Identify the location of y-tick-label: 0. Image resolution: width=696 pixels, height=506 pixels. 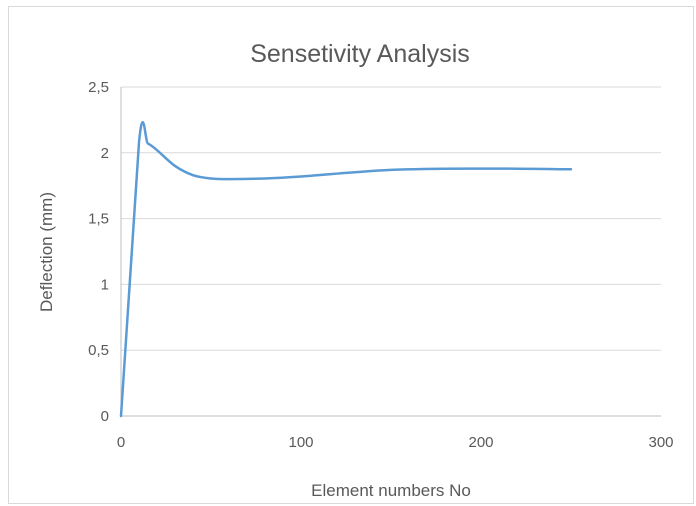
(105, 416).